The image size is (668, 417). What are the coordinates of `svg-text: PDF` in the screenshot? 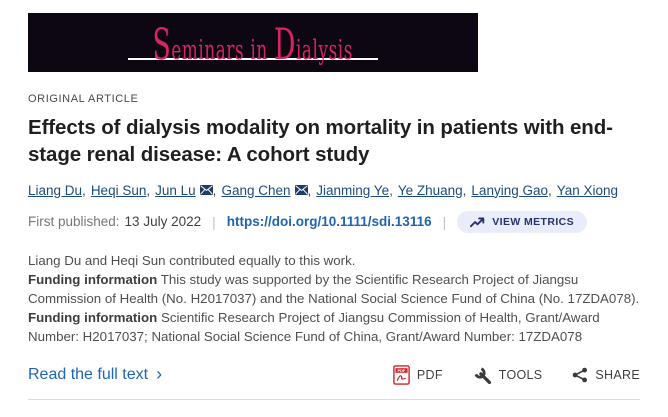 It's located at (401, 370).